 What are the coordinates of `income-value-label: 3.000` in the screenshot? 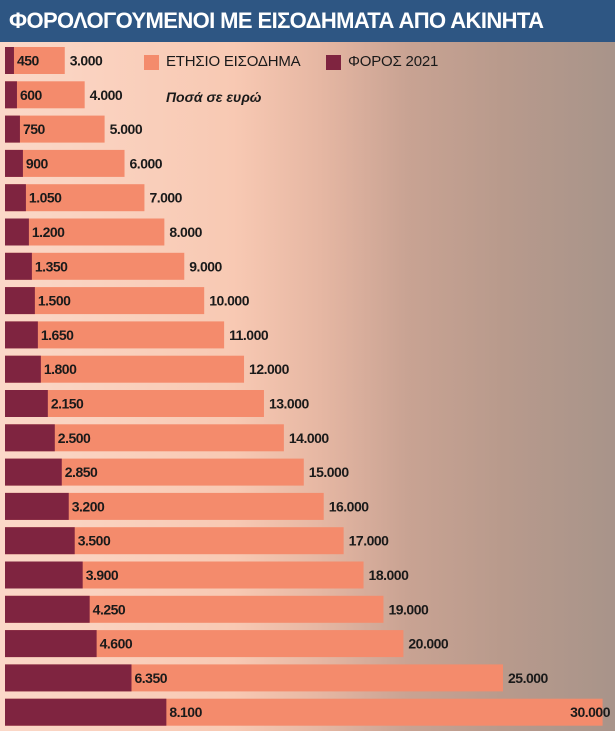 It's located at (86, 61).